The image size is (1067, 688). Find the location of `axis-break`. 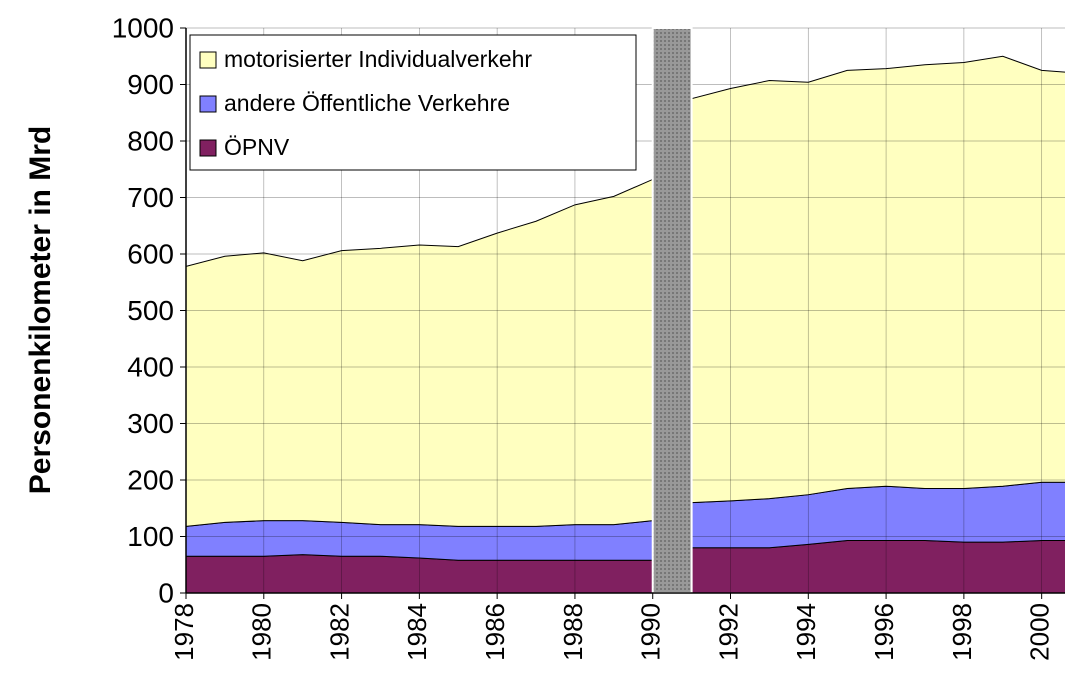

axis-break is located at coordinates (672, 310).